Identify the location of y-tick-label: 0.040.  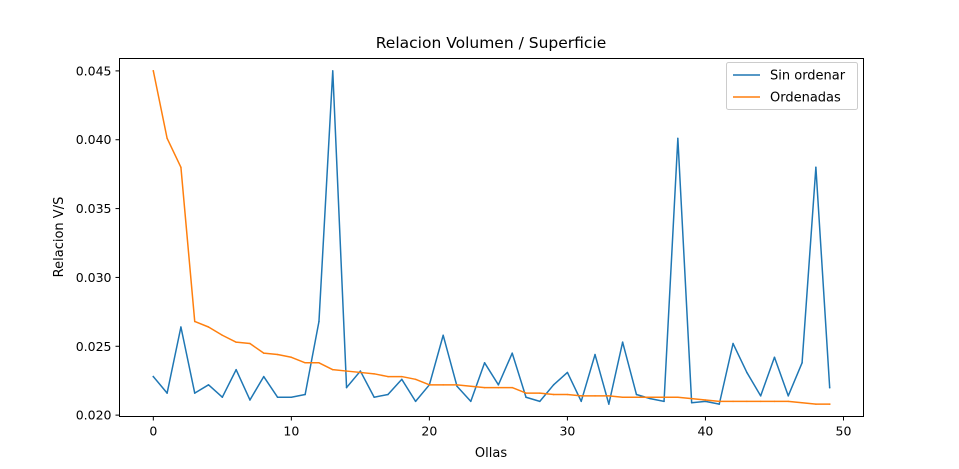
(94, 139).